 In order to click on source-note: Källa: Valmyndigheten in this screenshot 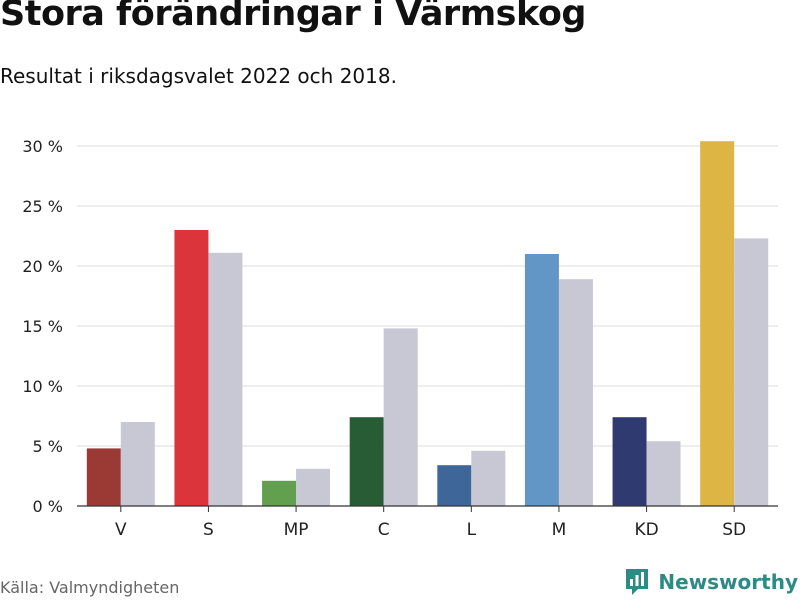, I will do `click(90, 587)`.